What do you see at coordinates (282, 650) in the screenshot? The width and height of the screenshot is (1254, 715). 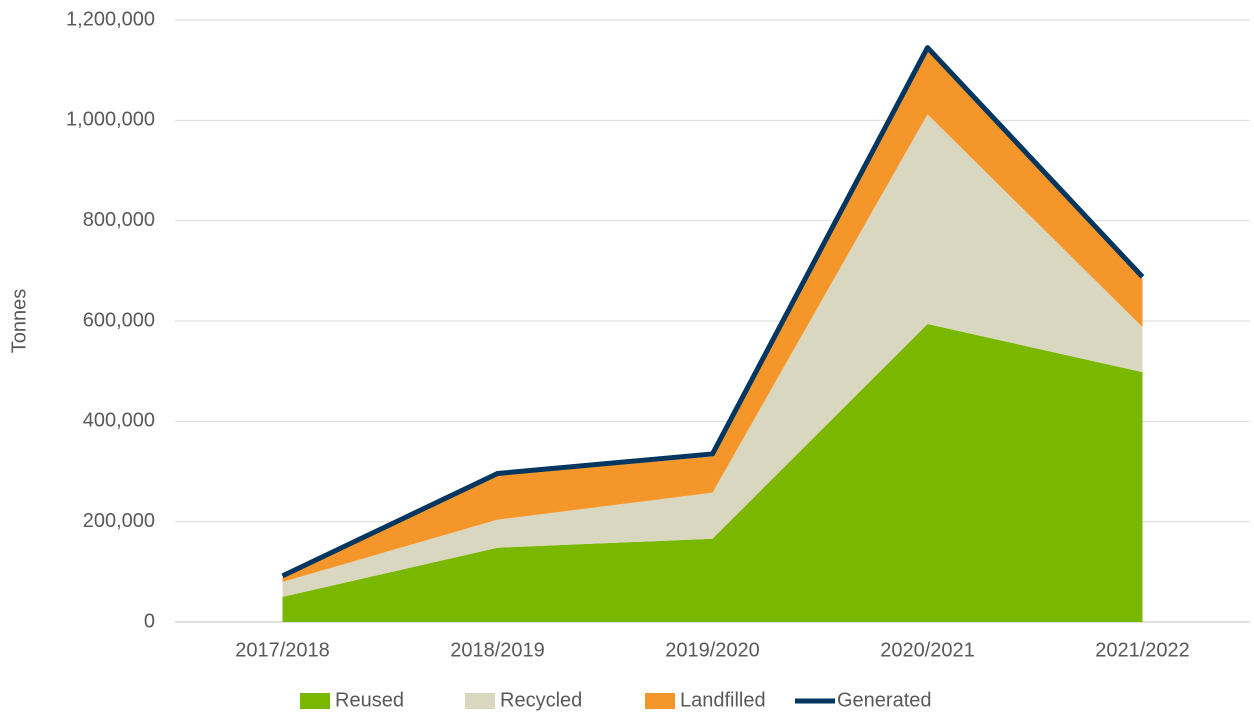 I see `x-tick-label: 2017/2018` at bounding box center [282, 650].